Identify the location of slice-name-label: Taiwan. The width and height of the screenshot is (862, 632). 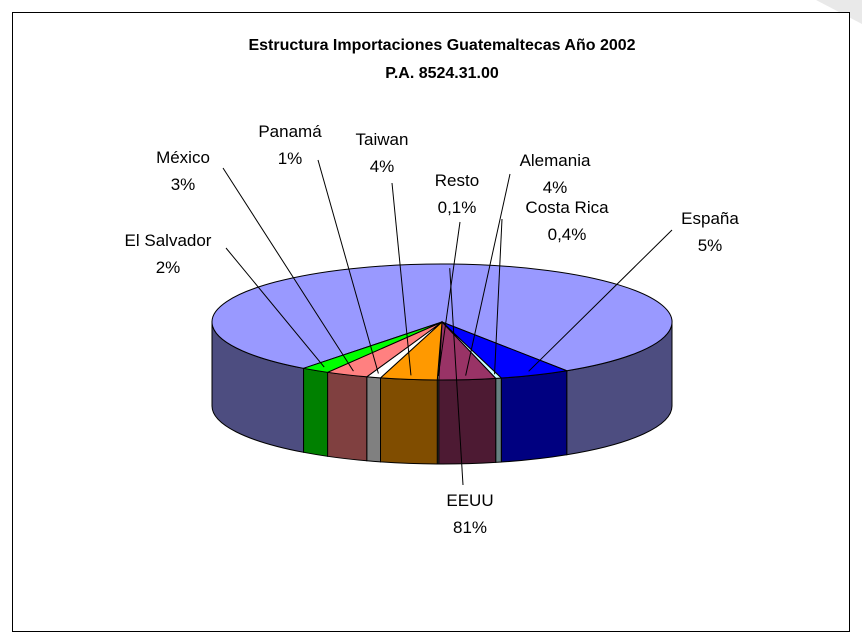
(382, 139).